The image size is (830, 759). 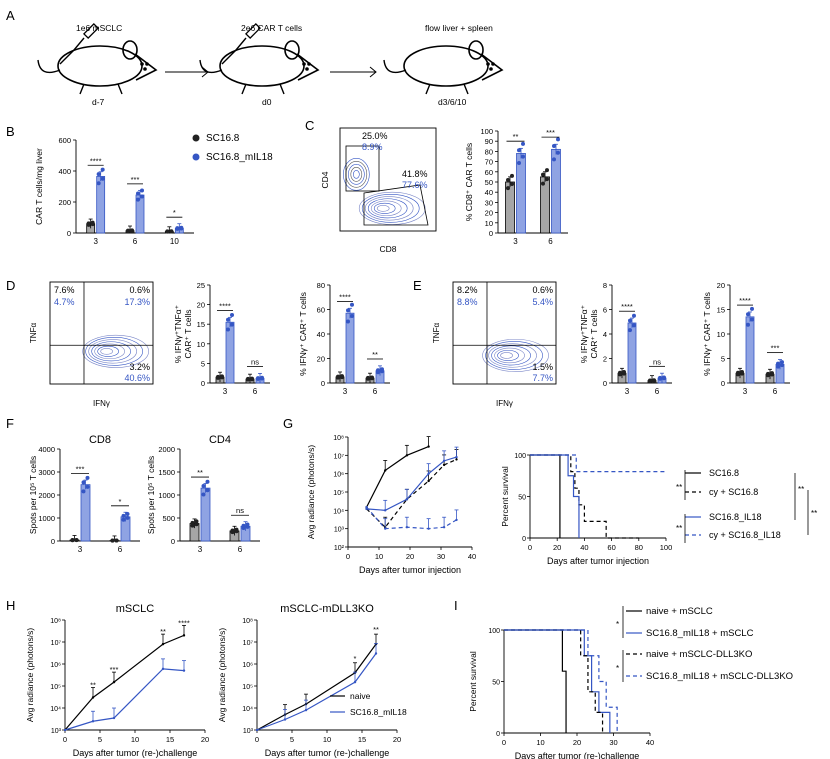 What do you see at coordinates (625, 338) in the screenshot?
I see `panel-e-bar1: 0 2 4 6 8 3 **** 6 ns % IFNγ⁺TNFα⁺ CAR⁺ T cells` at bounding box center [625, 338].